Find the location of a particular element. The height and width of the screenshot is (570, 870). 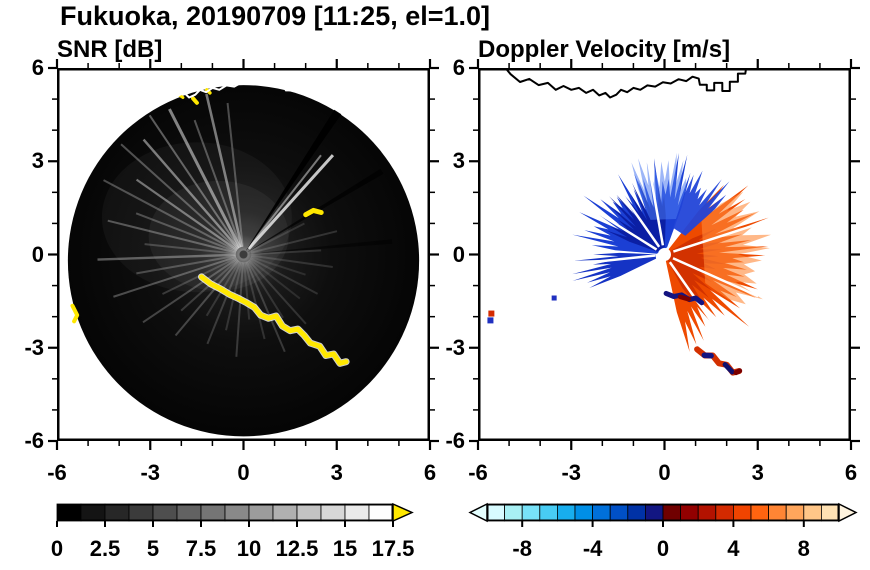

vel-x-tick-label: 0 is located at coordinates (664, 472).